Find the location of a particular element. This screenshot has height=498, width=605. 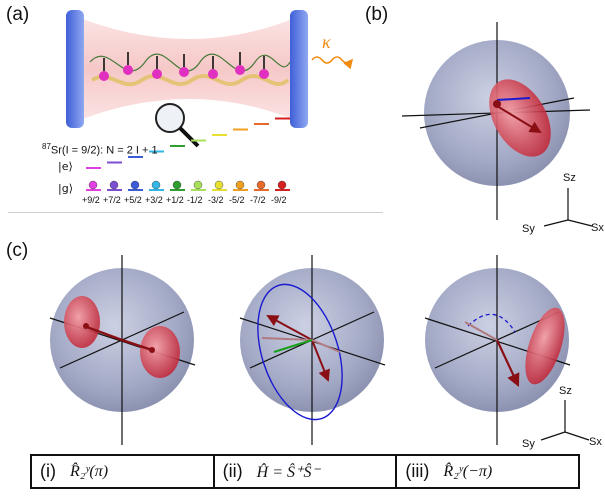

bloch-sphere-c3 is located at coordinates (497, 350).